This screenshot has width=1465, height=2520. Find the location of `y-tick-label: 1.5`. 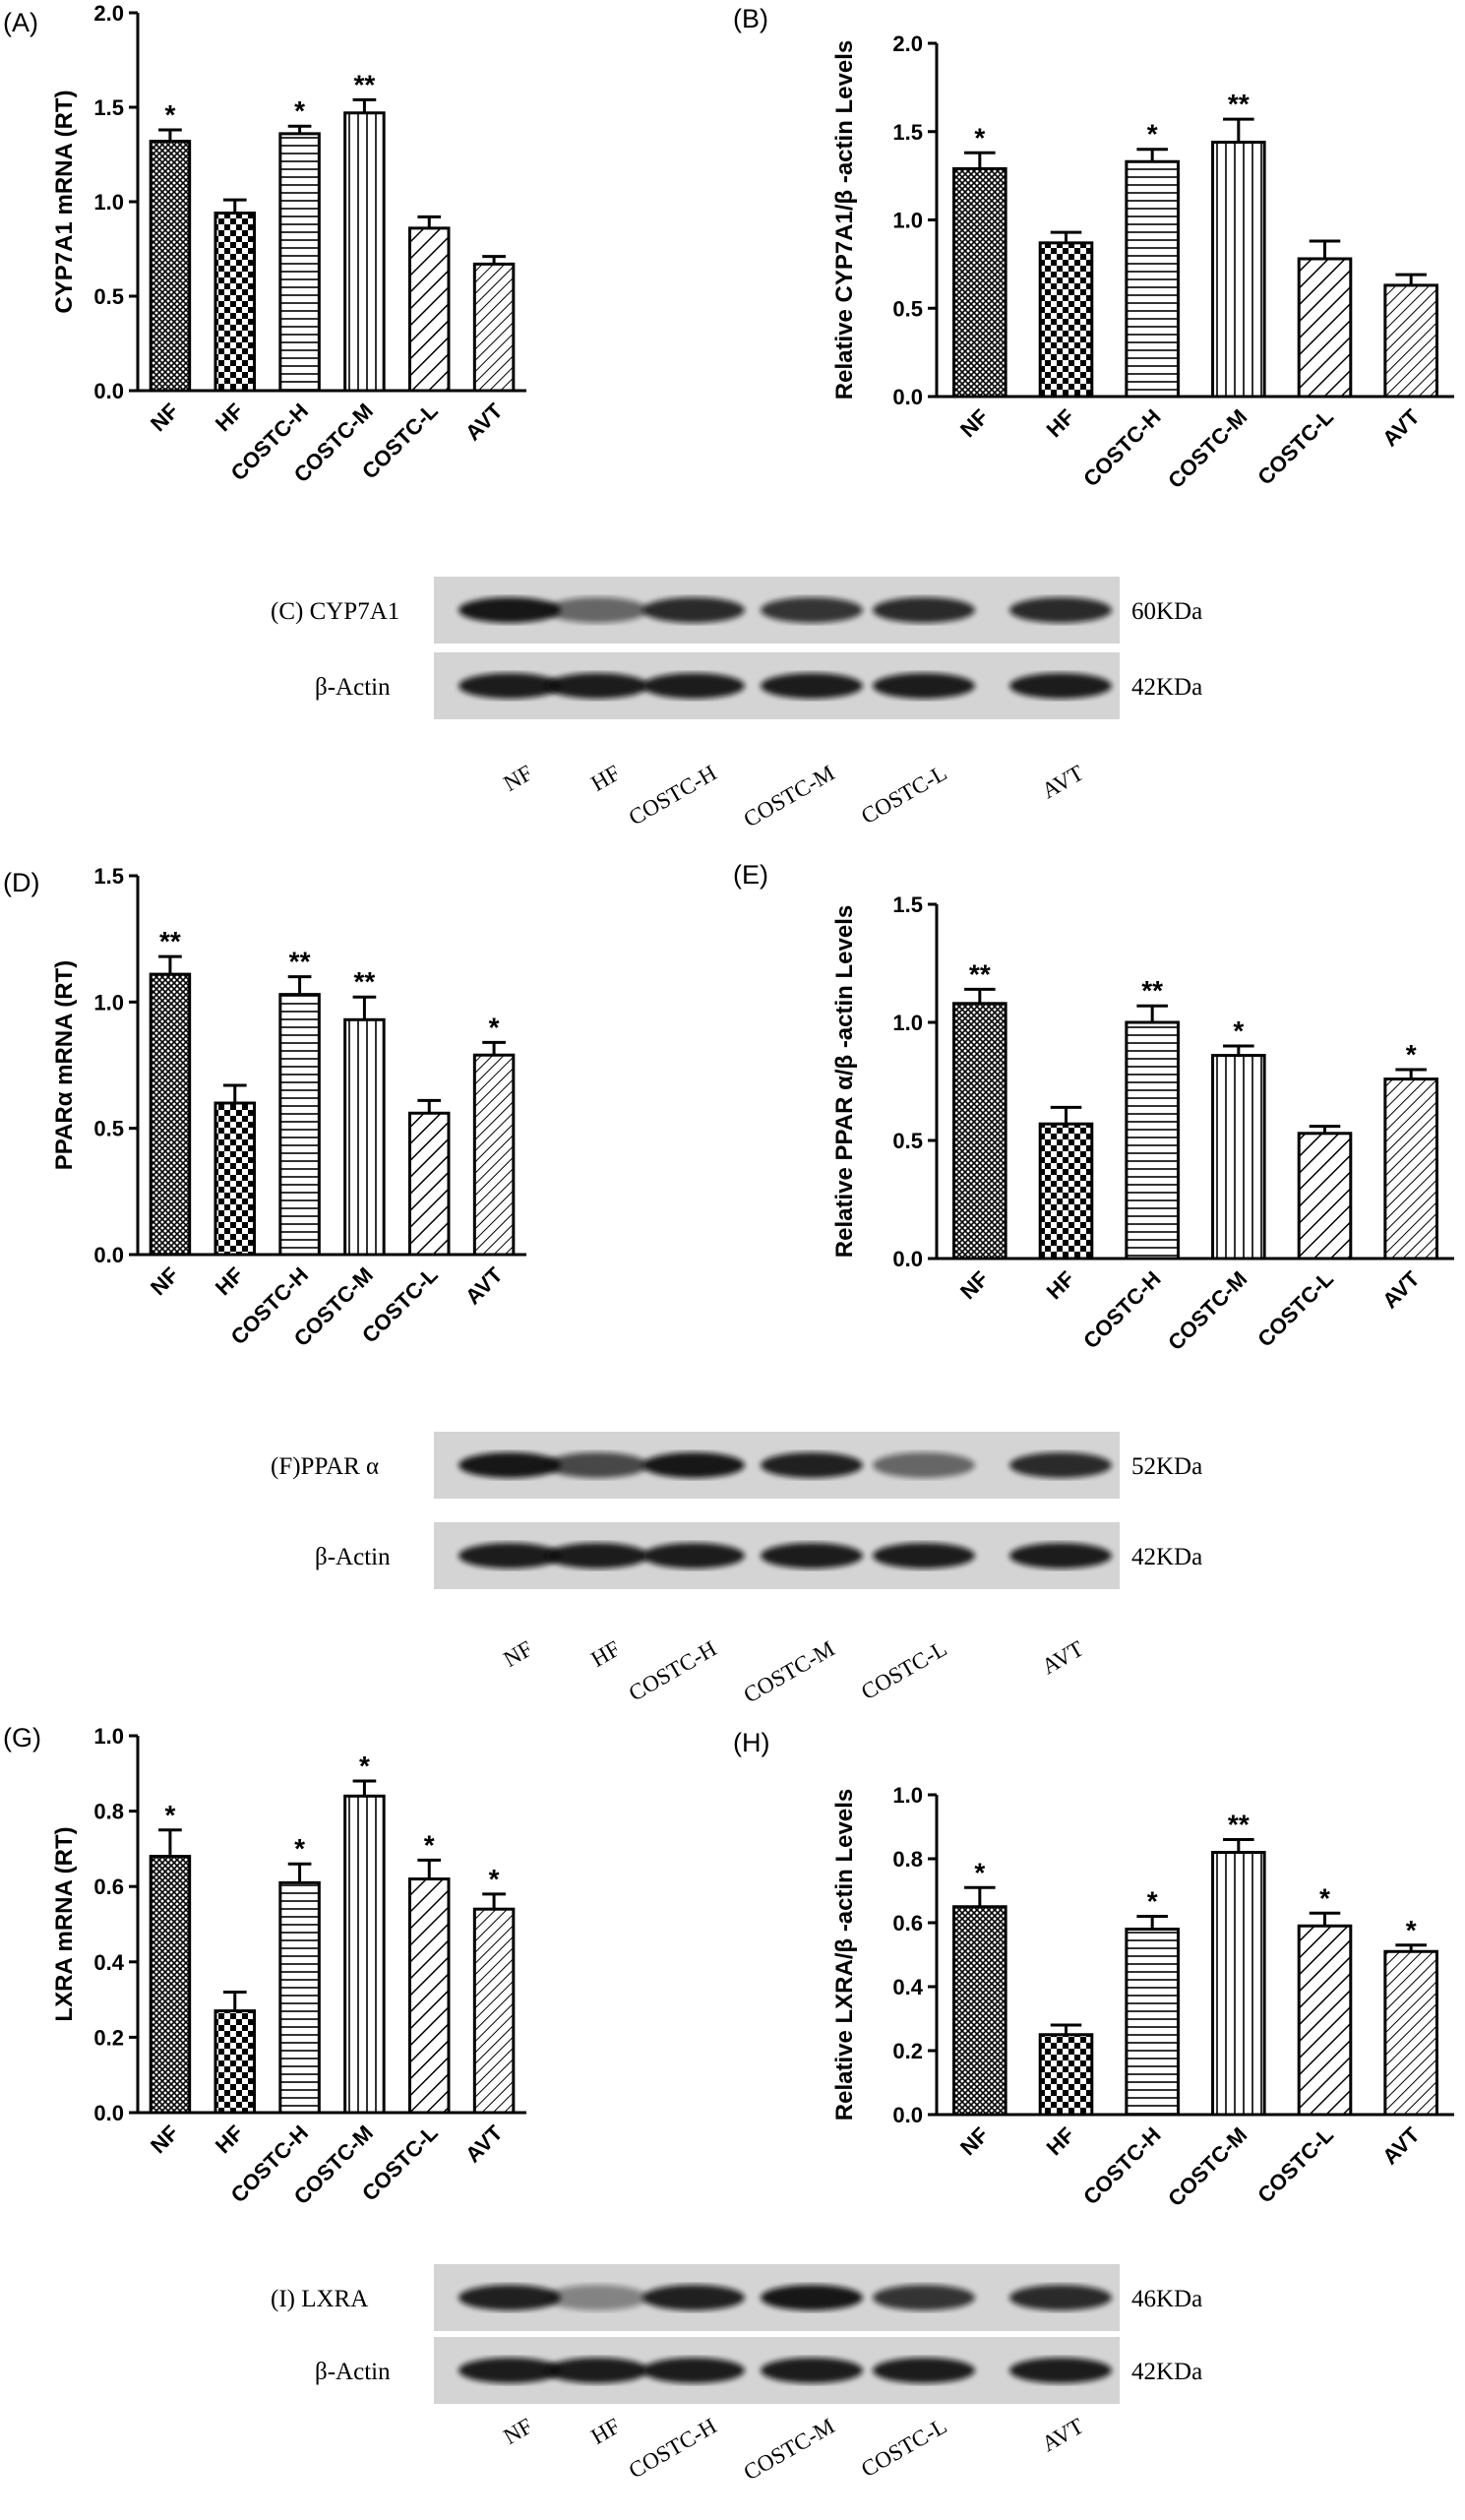

y-tick-label: 1.5 is located at coordinates (908, 132).